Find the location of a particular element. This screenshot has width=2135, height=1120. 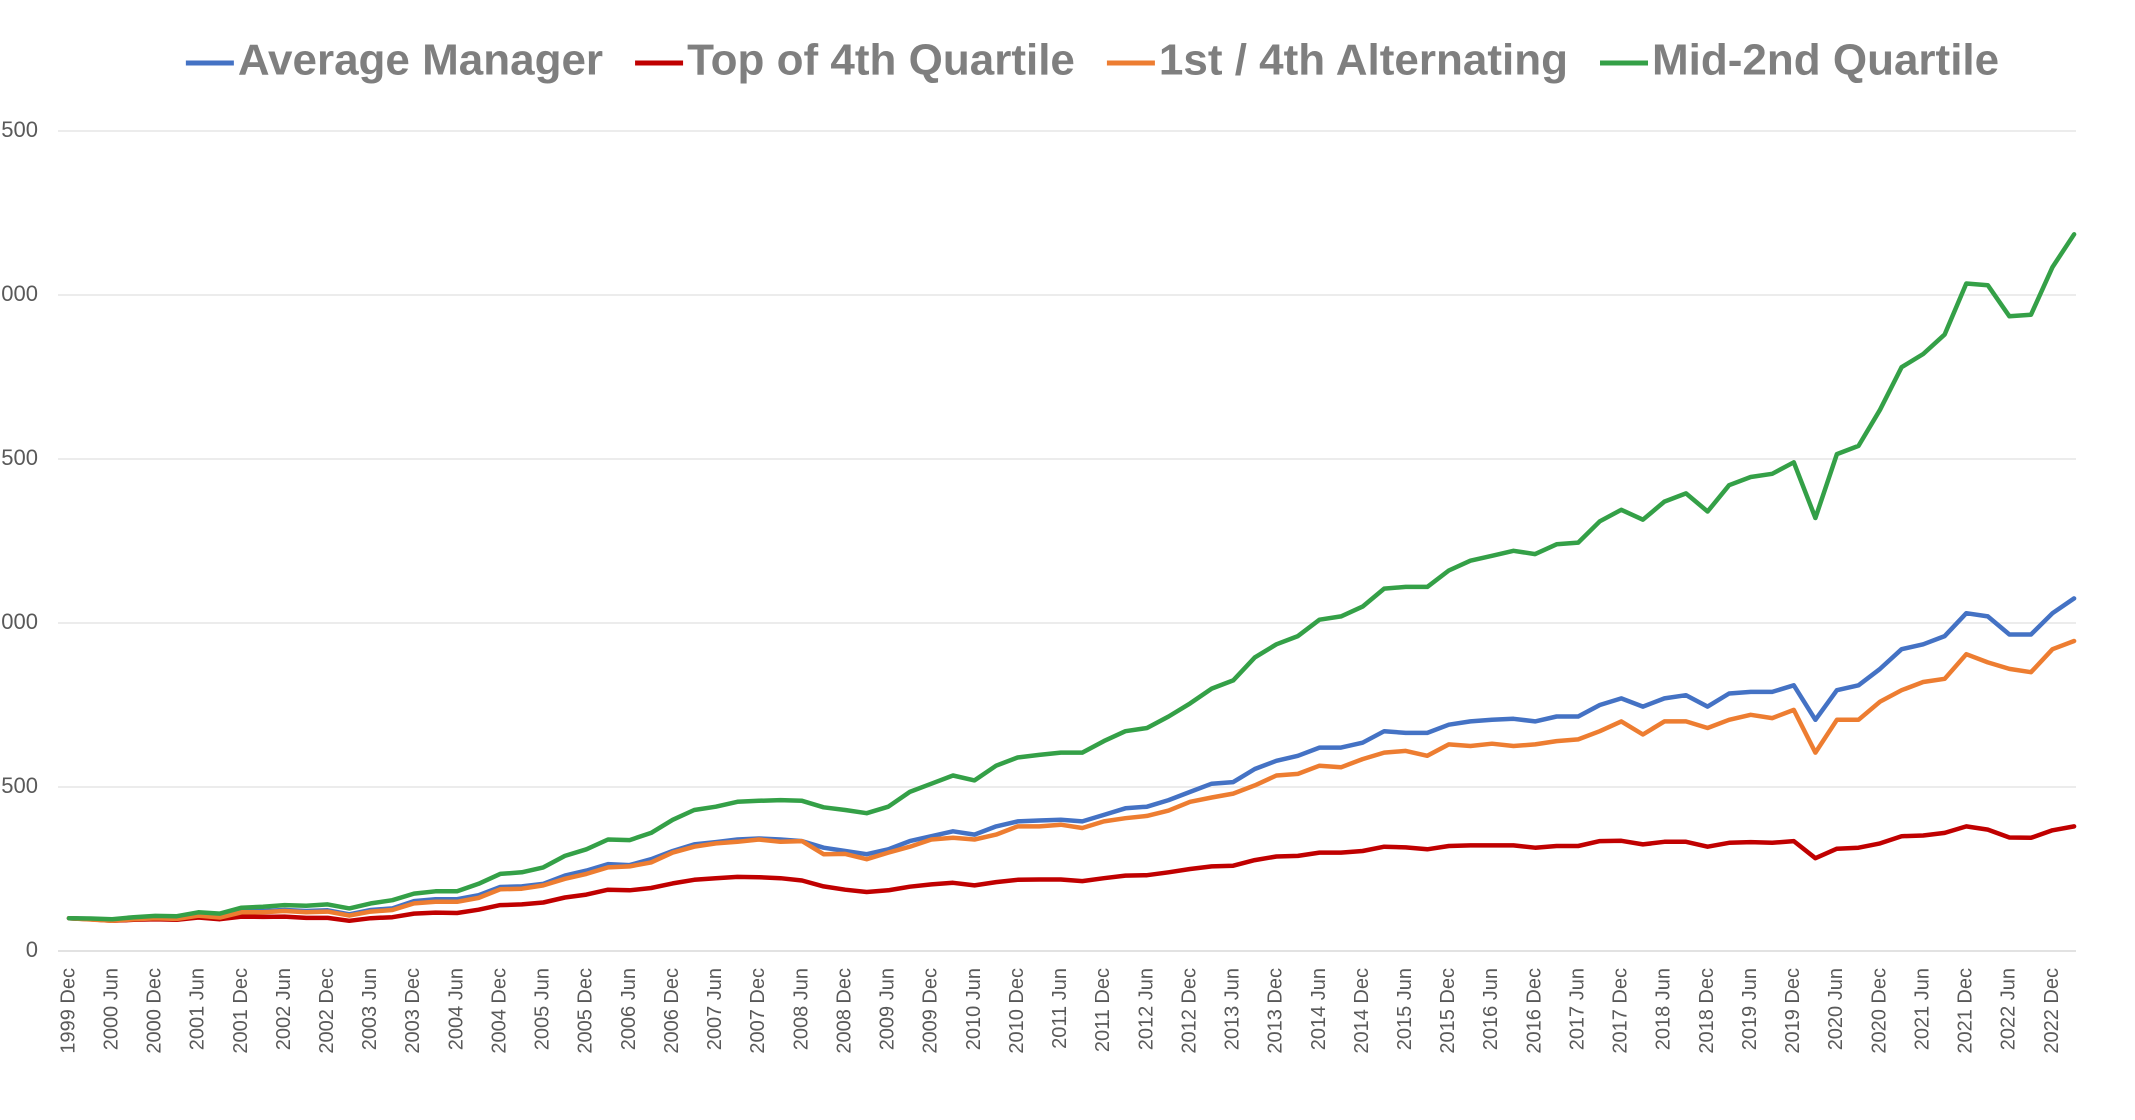

x-tick-label: 2001 Jun is located at coordinates (198, 1009).